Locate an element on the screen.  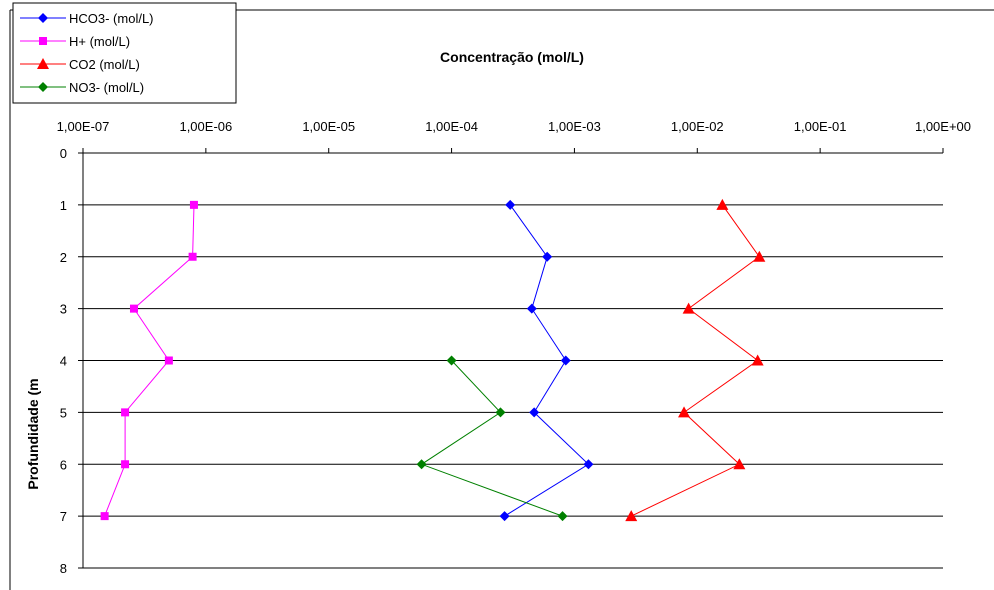
legend-box is located at coordinates (124, 53).